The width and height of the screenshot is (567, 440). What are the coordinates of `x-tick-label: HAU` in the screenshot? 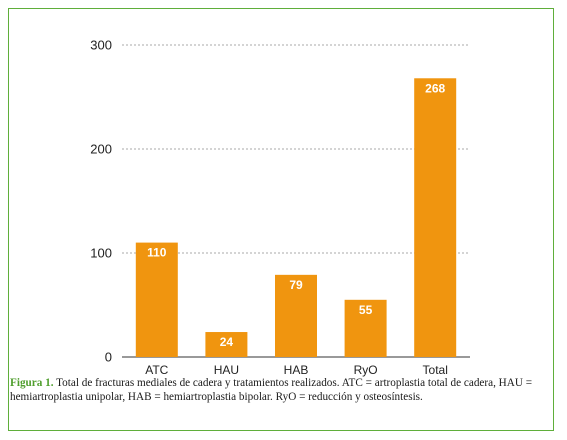 It's located at (226, 370).